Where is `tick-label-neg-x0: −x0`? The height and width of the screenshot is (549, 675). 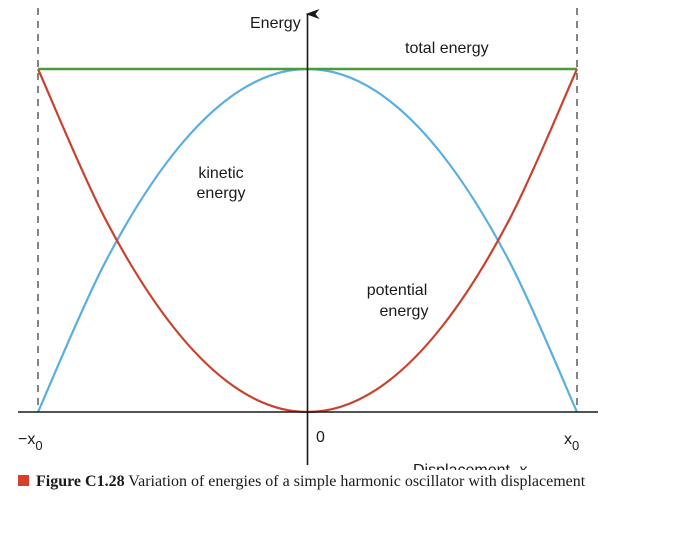 tick-label-neg-x0: −x0 is located at coordinates (30, 442).